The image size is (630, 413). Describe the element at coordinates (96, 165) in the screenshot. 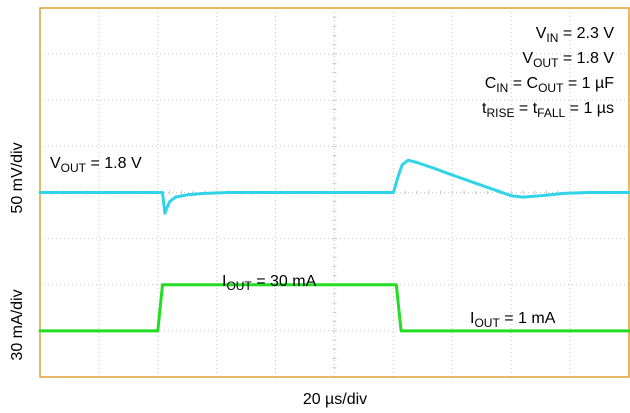

I see `annotation-vout-trace: VOUT = 1.8 V` at that location.